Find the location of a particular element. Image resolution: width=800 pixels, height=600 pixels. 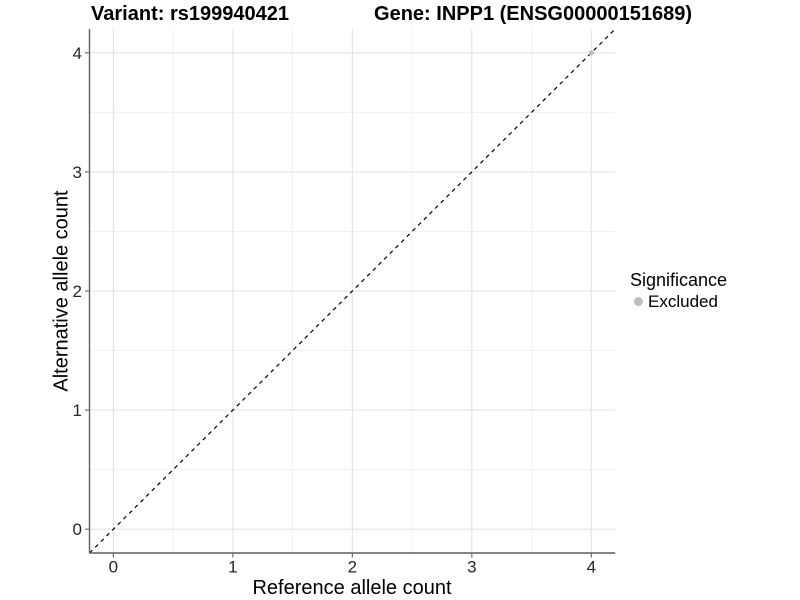

legend: Significance Excluded is located at coordinates (678, 290).